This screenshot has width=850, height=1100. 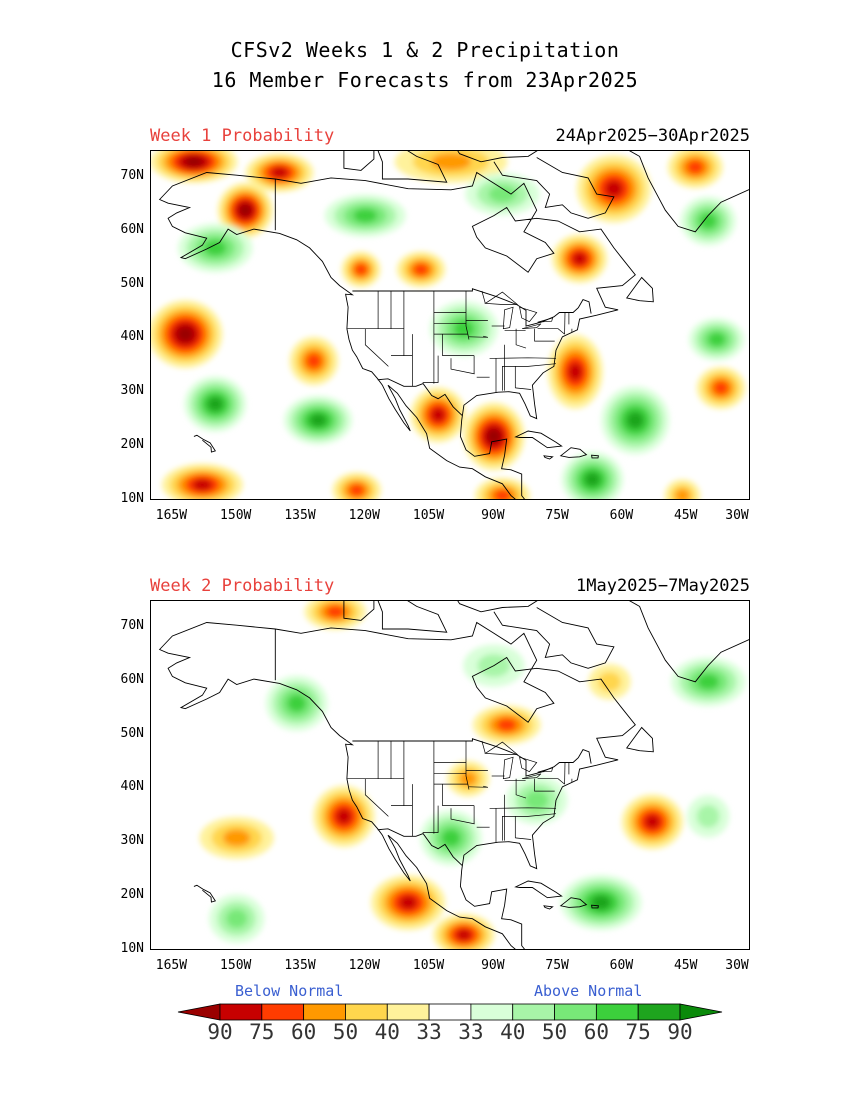 What do you see at coordinates (663, 586) in the screenshot?
I see `week2-dates: 1May2025−7May2025` at bounding box center [663, 586].